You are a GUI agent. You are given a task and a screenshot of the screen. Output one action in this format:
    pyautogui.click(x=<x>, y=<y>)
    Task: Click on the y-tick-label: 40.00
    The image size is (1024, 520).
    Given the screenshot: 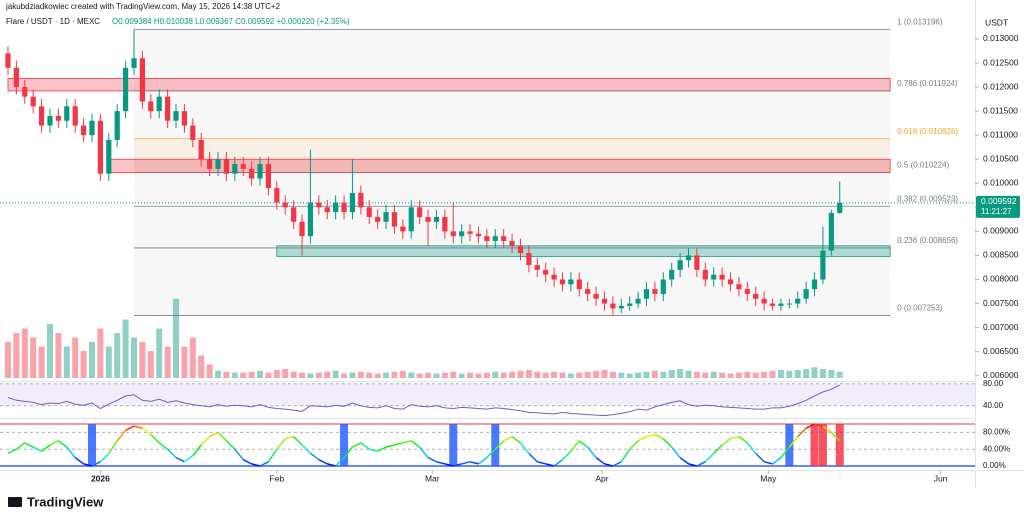 What is the action you would take?
    pyautogui.click(x=993, y=405)
    